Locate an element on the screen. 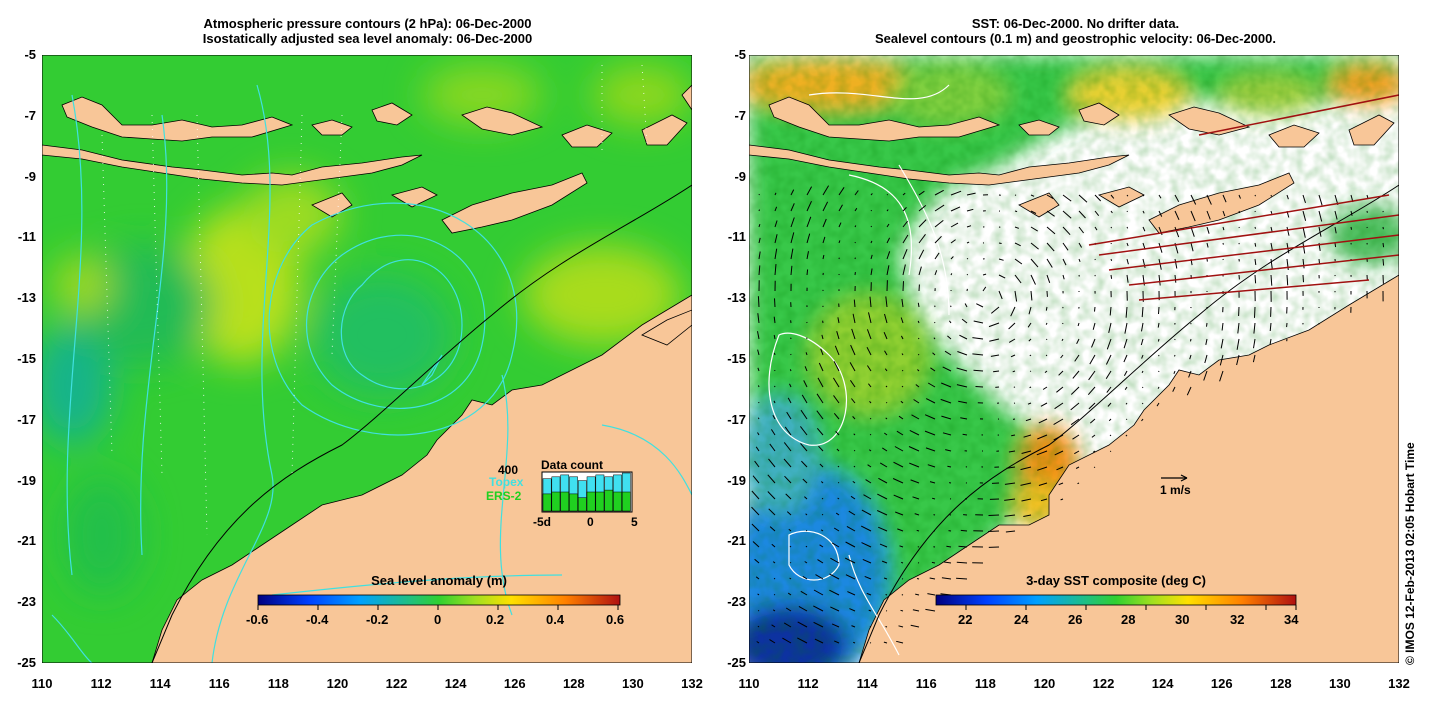  sst-tick: 30 is located at coordinates (1182, 619).